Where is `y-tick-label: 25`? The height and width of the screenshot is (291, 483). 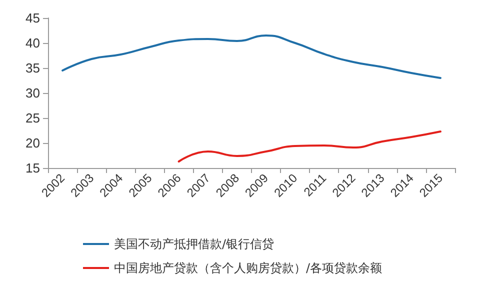
y-tick-label: 25 is located at coordinates (33, 118).